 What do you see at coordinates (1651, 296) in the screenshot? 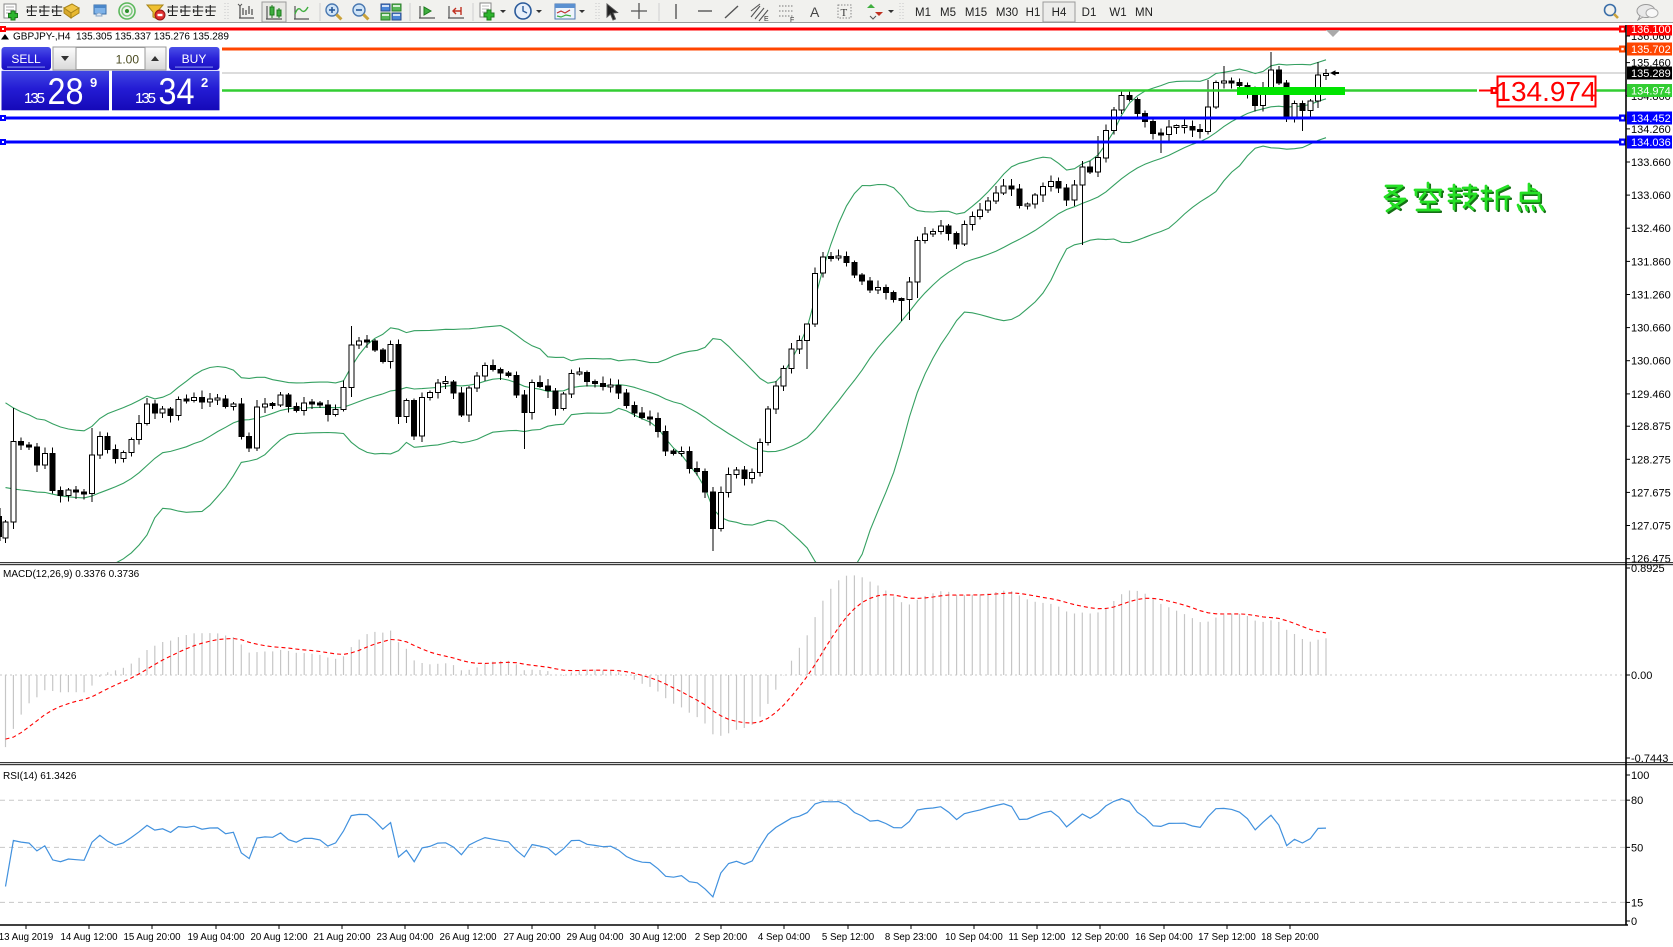
I see `svg-text: 131.260` at bounding box center [1651, 296].